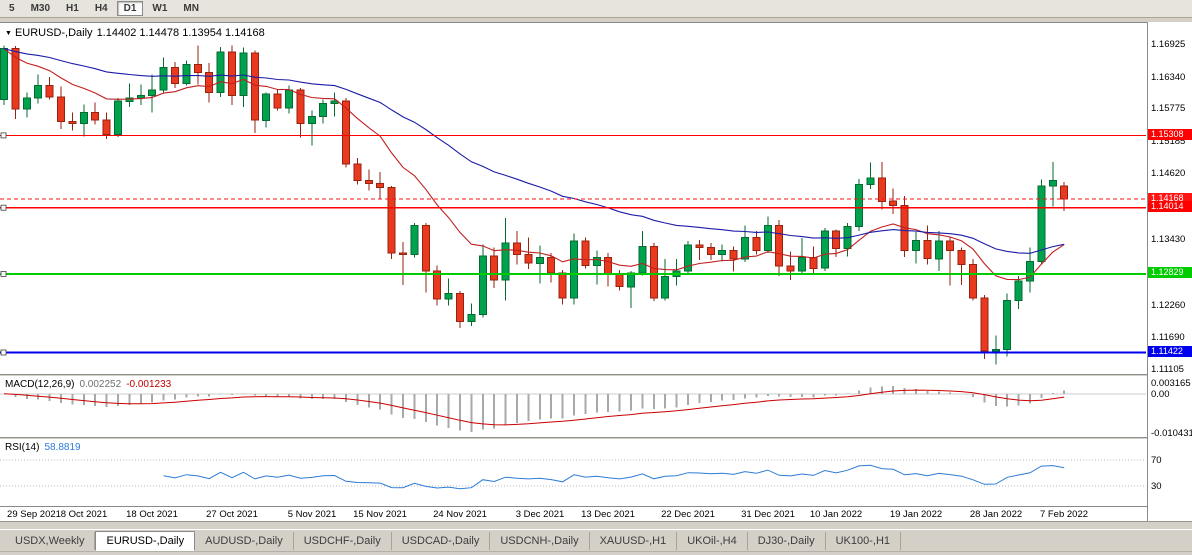 The image size is (1192, 555). I want to click on timeframe-button-mn: MN, so click(191, 8).